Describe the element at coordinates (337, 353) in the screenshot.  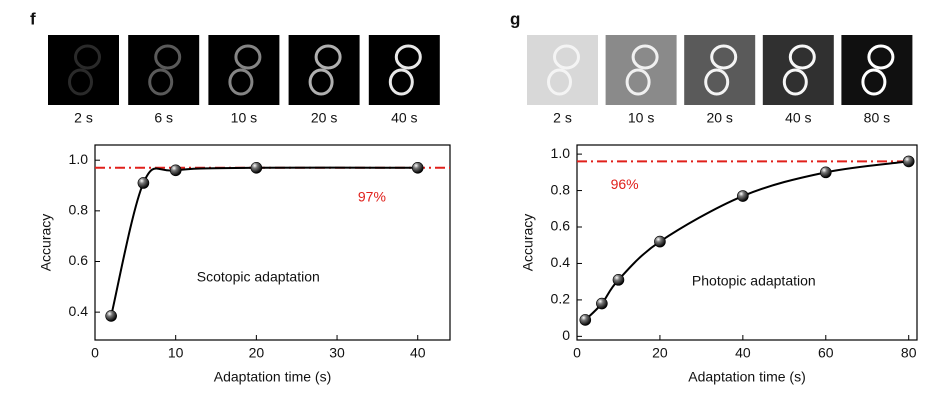
I see `x-tick-label: 30` at that location.